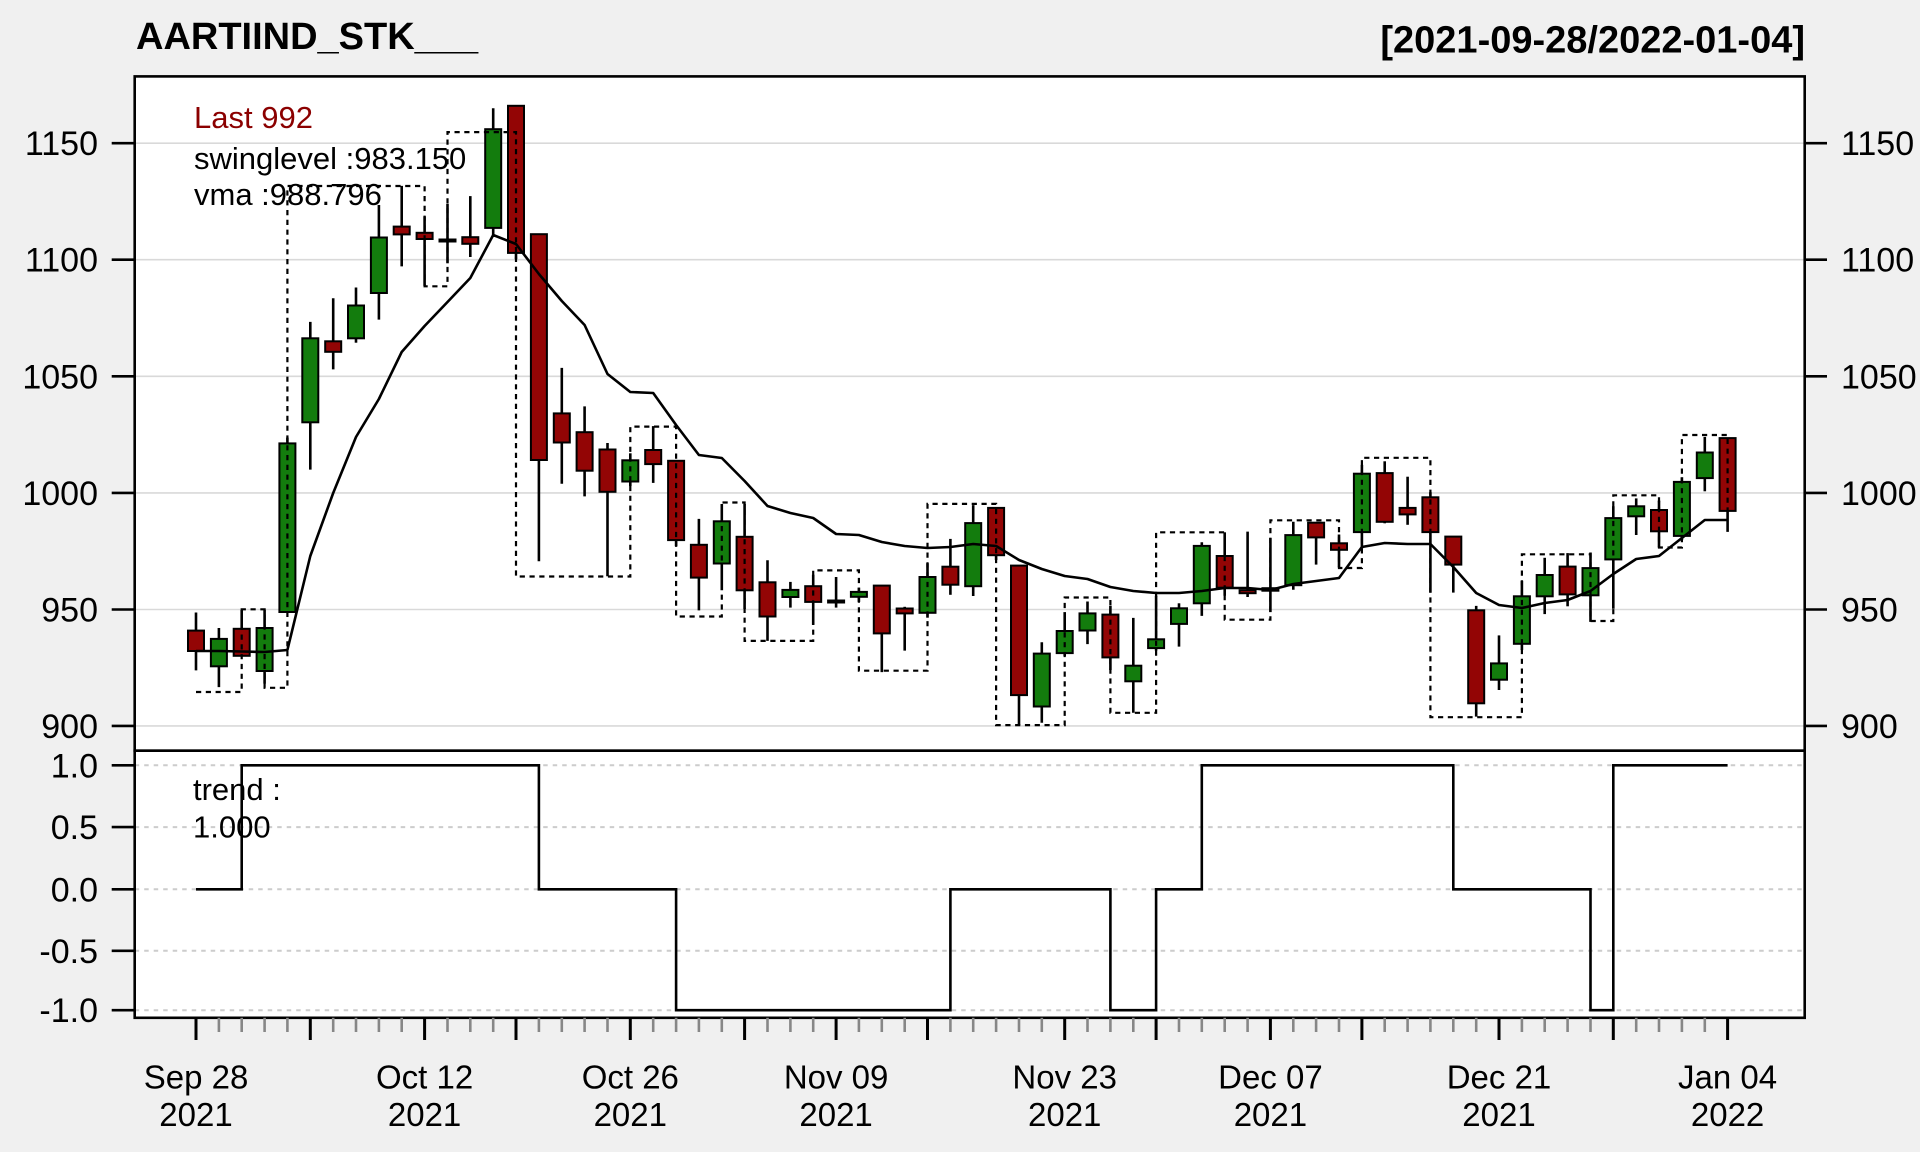 The width and height of the screenshot is (1920, 1152). What do you see at coordinates (1270, 1077) in the screenshot?
I see `svg-text: Dec 07` at bounding box center [1270, 1077].